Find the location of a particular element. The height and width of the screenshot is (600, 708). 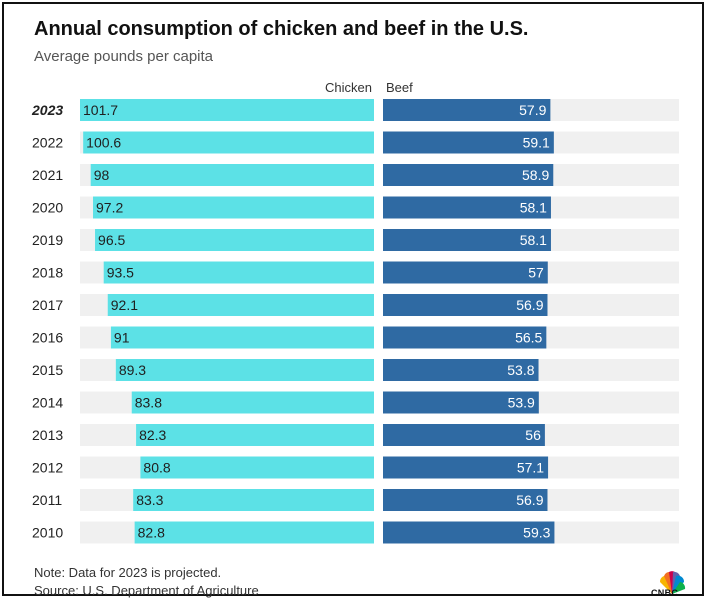

cnbc-peacock-icon is located at coordinates (672, 582).